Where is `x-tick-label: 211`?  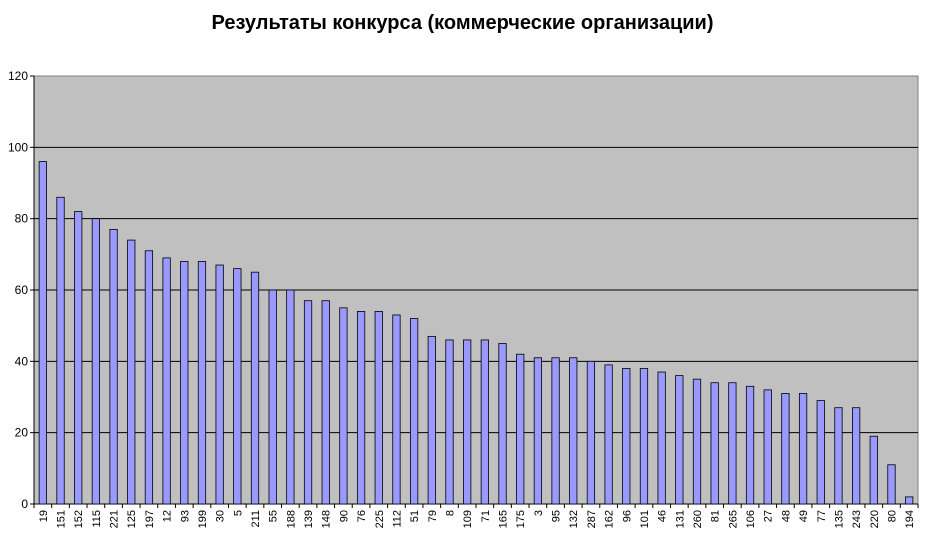 x-tick-label: 211 is located at coordinates (256, 519).